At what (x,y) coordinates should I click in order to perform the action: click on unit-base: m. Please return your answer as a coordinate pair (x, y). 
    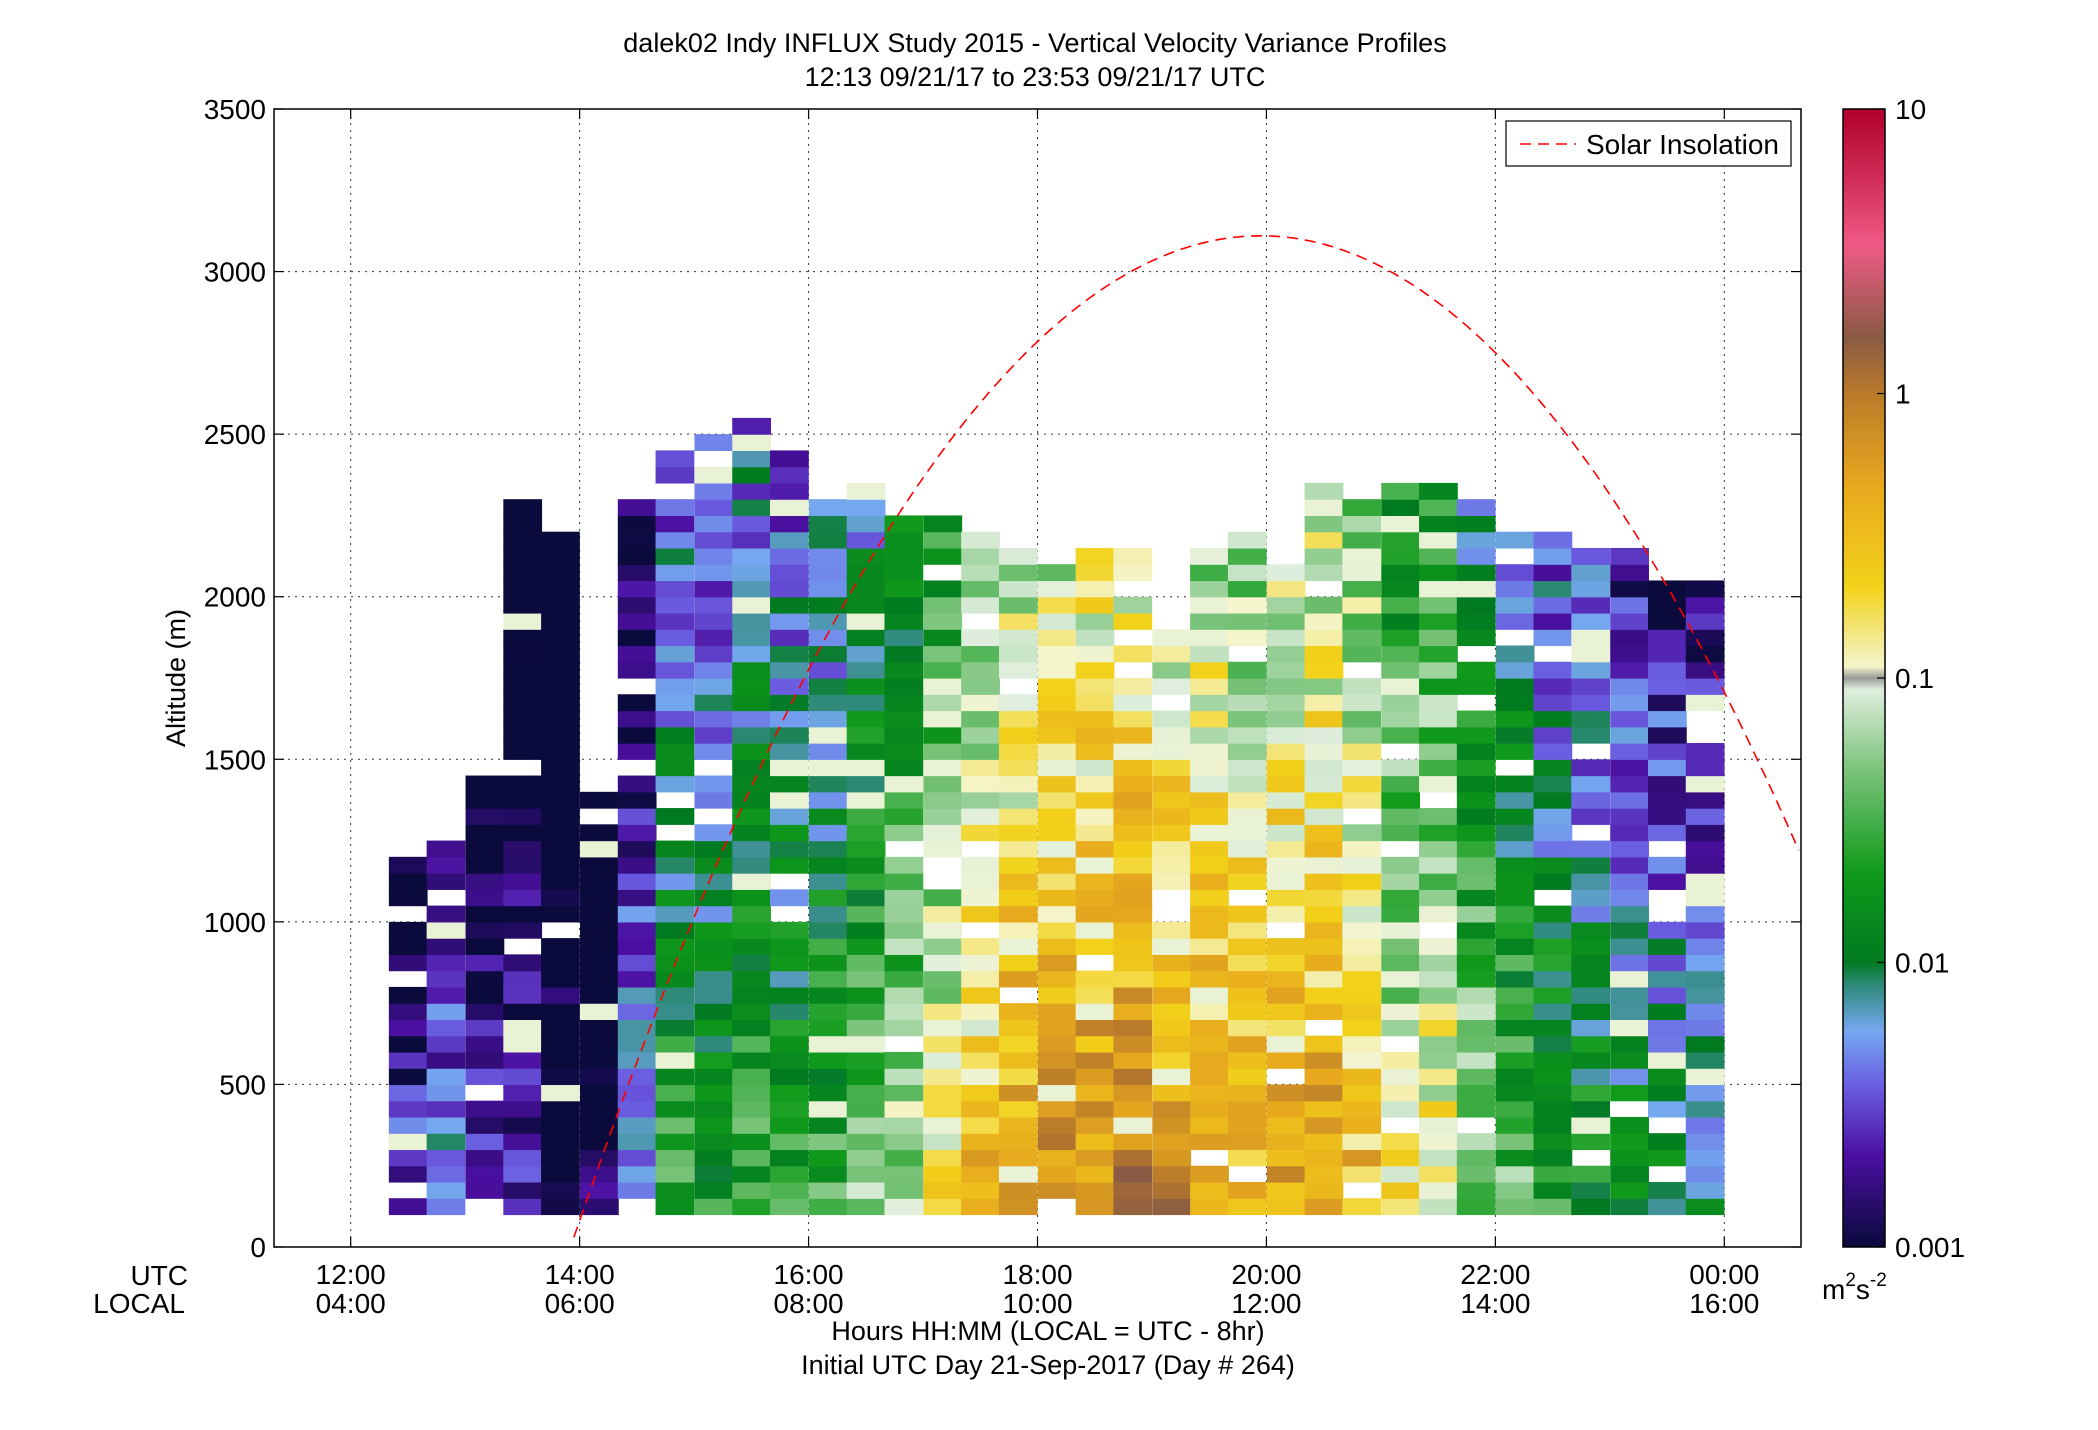
    Looking at the image, I should click on (1833, 1289).